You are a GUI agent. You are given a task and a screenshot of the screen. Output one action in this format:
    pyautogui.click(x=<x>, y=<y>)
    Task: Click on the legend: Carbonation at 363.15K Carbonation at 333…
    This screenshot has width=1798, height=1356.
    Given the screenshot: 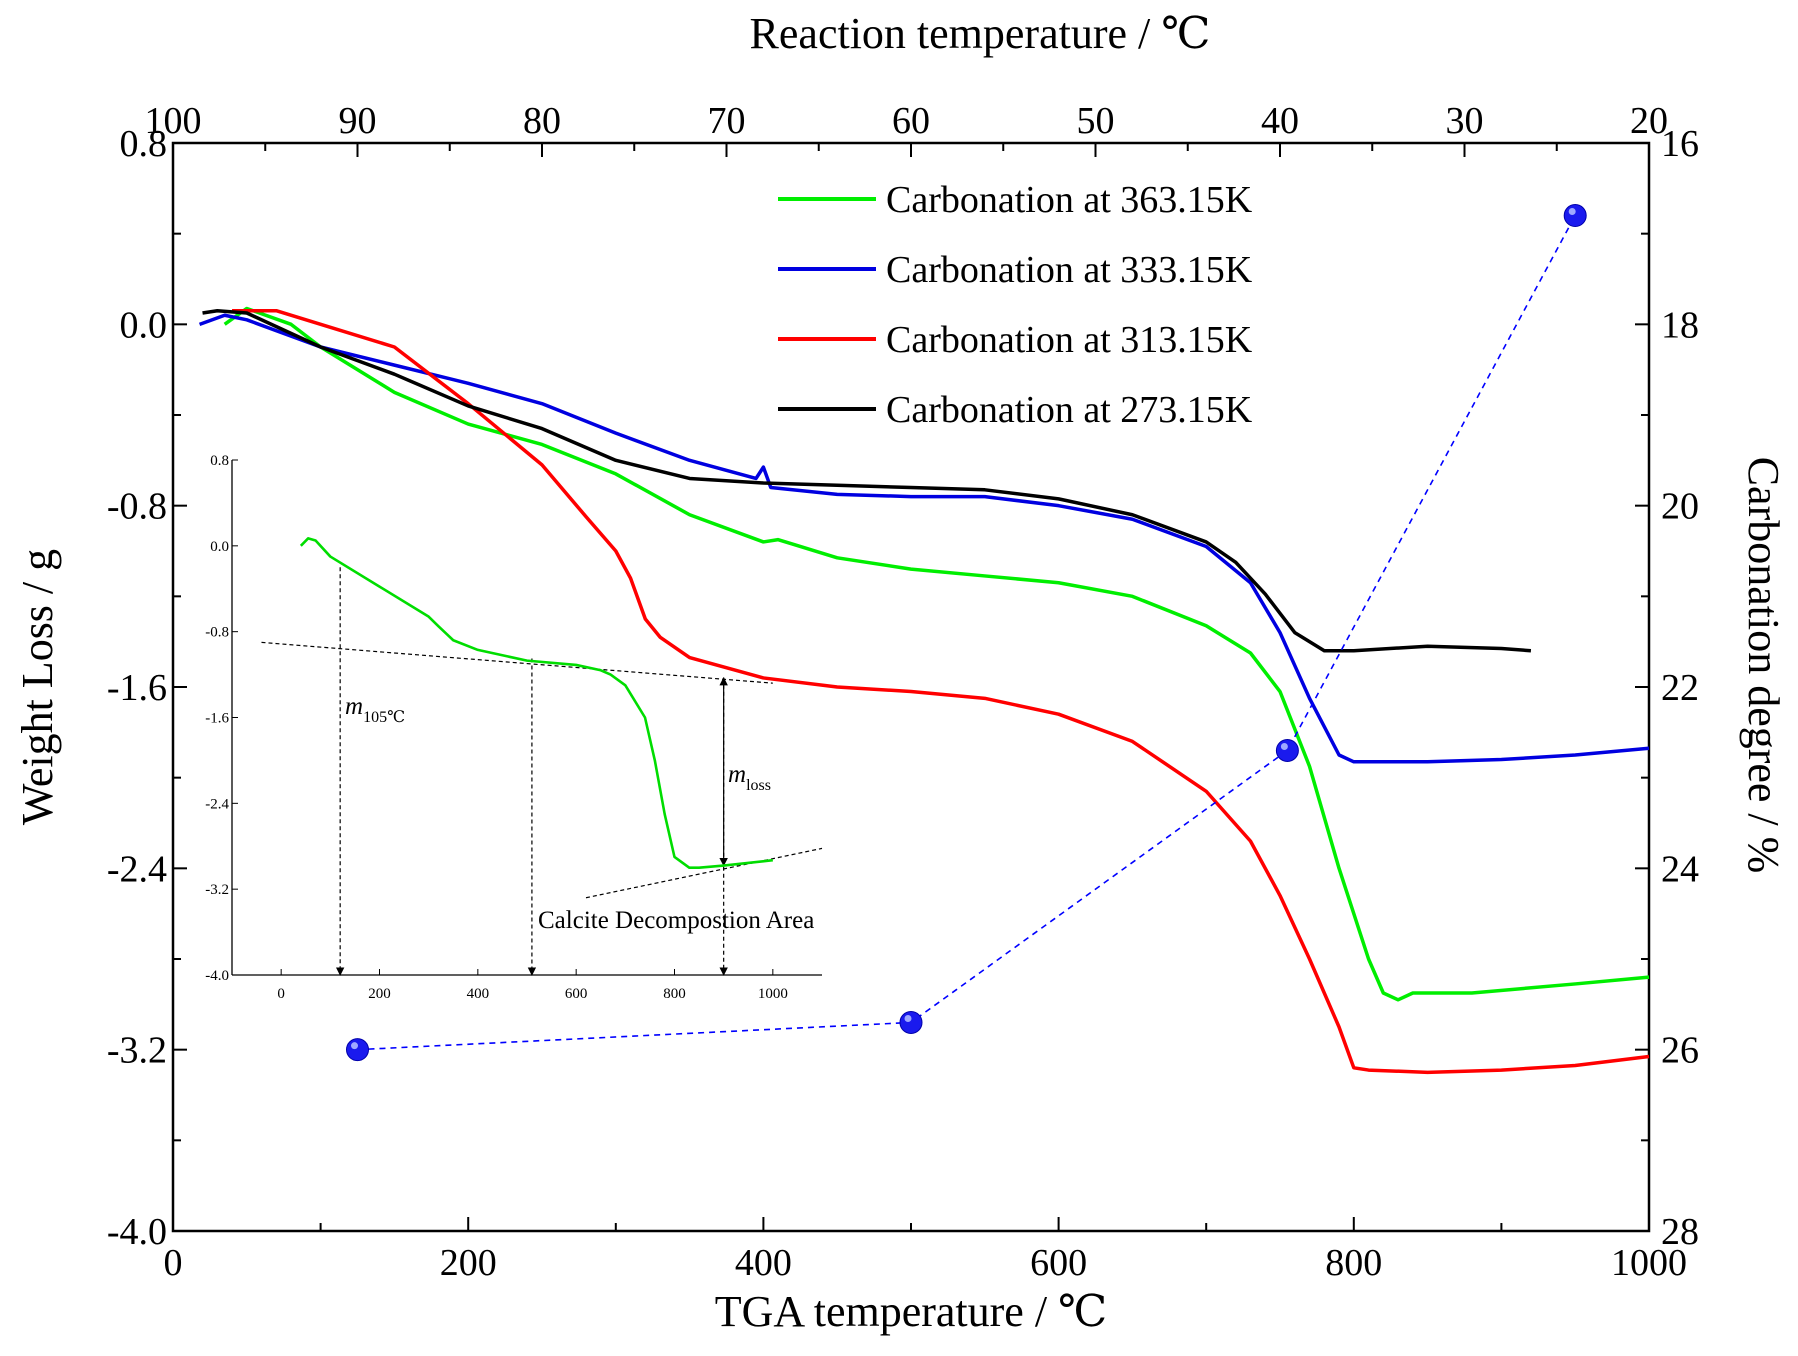 What is the action you would take?
    pyautogui.click(x=1015, y=305)
    